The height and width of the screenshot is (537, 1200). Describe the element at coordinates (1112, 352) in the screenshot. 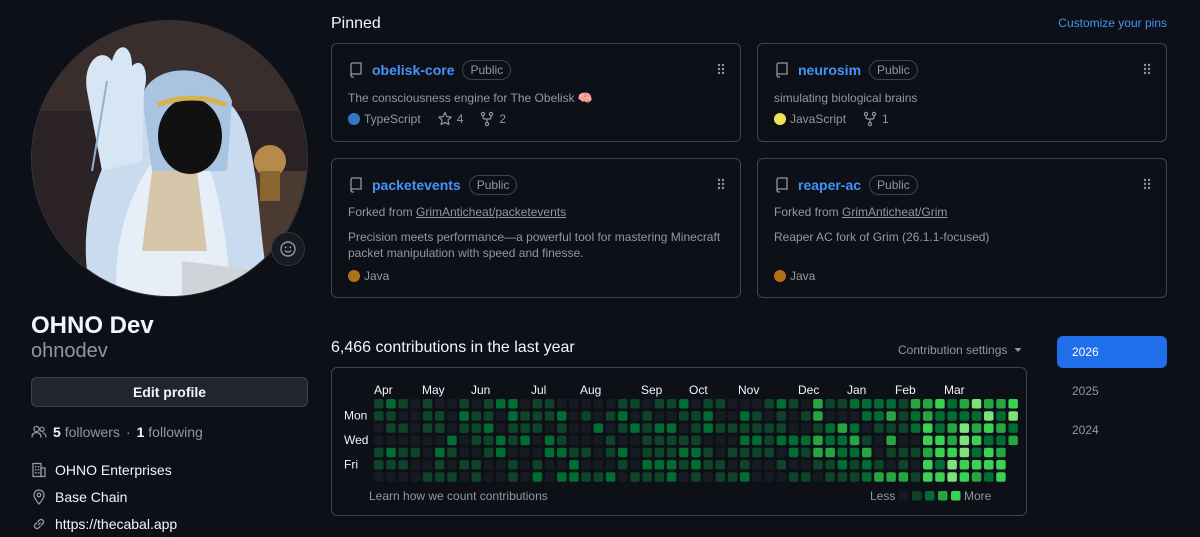

I see `year-button-2026: 2026` at that location.